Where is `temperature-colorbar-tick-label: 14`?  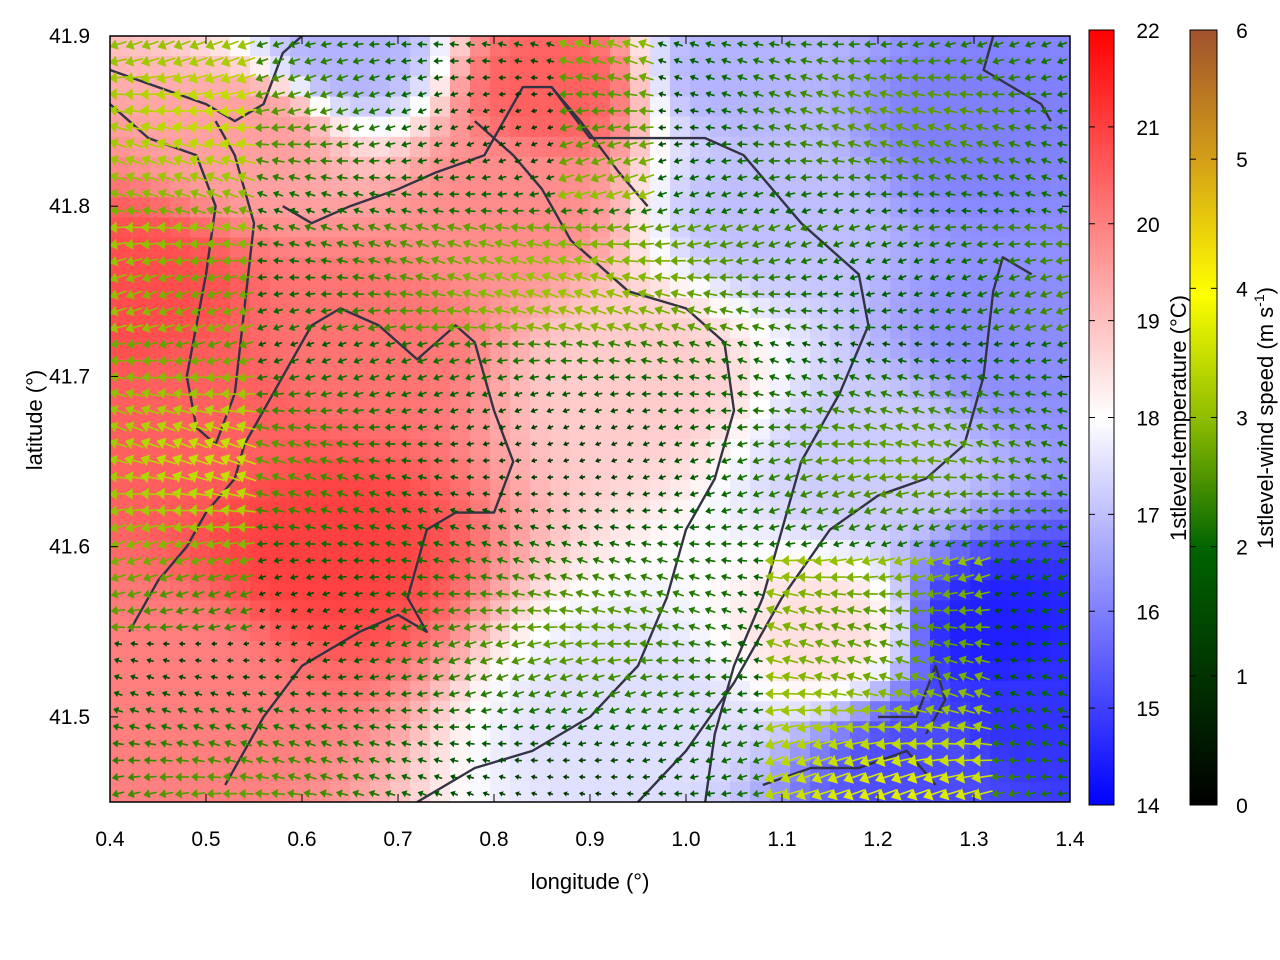
temperature-colorbar-tick-label: 14 is located at coordinates (1148, 806).